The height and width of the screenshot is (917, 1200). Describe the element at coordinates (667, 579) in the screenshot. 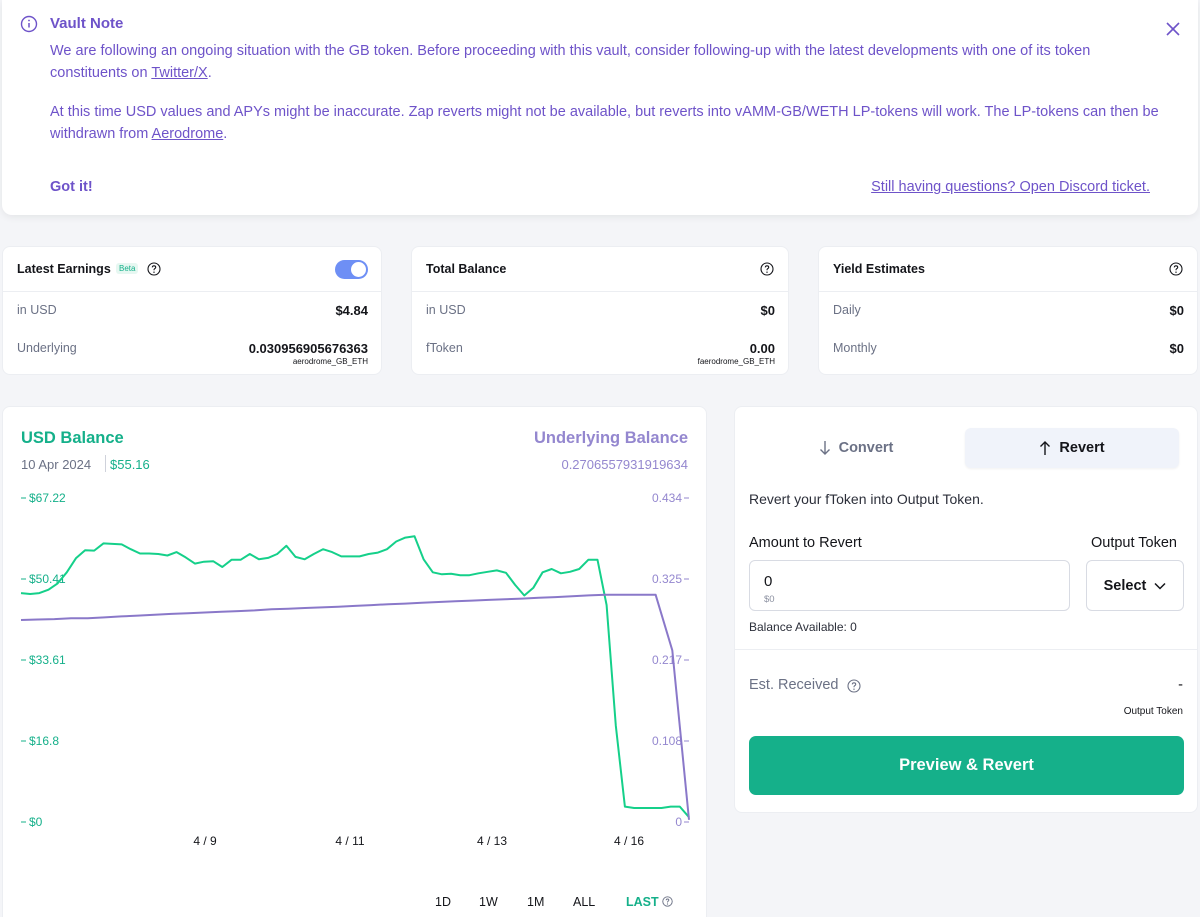

I see `y-right-tick-label: 0.325` at that location.